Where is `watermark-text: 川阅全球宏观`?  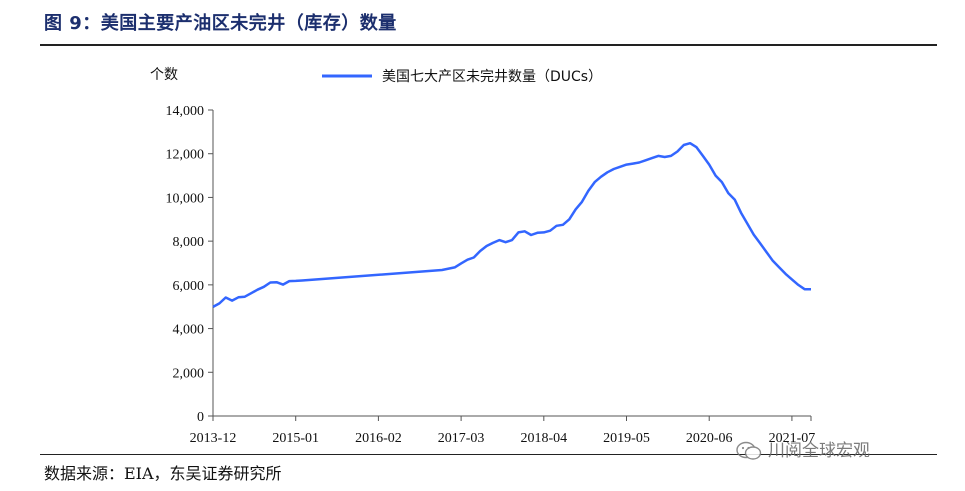 watermark-text: 川阅全球宏观 is located at coordinates (819, 451).